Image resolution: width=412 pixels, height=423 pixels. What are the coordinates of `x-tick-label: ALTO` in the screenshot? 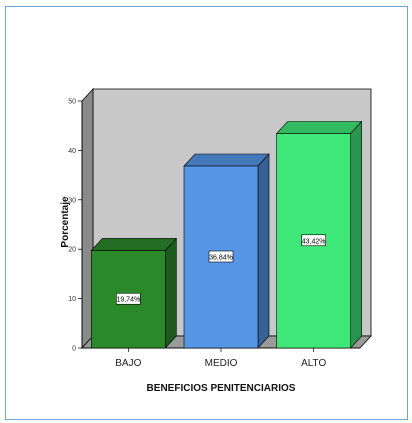 It's located at (313, 363).